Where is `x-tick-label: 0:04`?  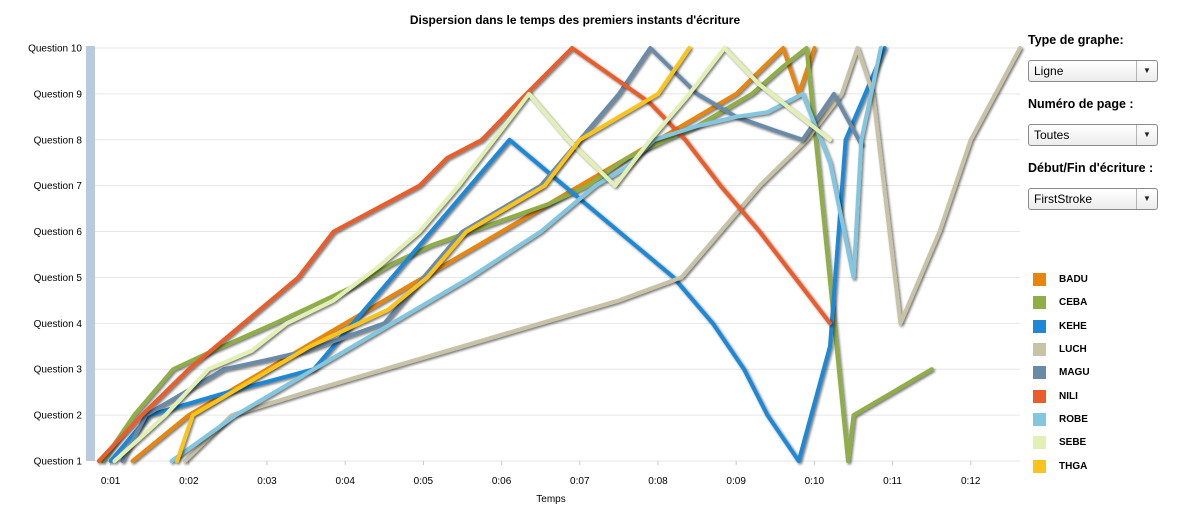
x-tick-label: 0:04 is located at coordinates (345, 481).